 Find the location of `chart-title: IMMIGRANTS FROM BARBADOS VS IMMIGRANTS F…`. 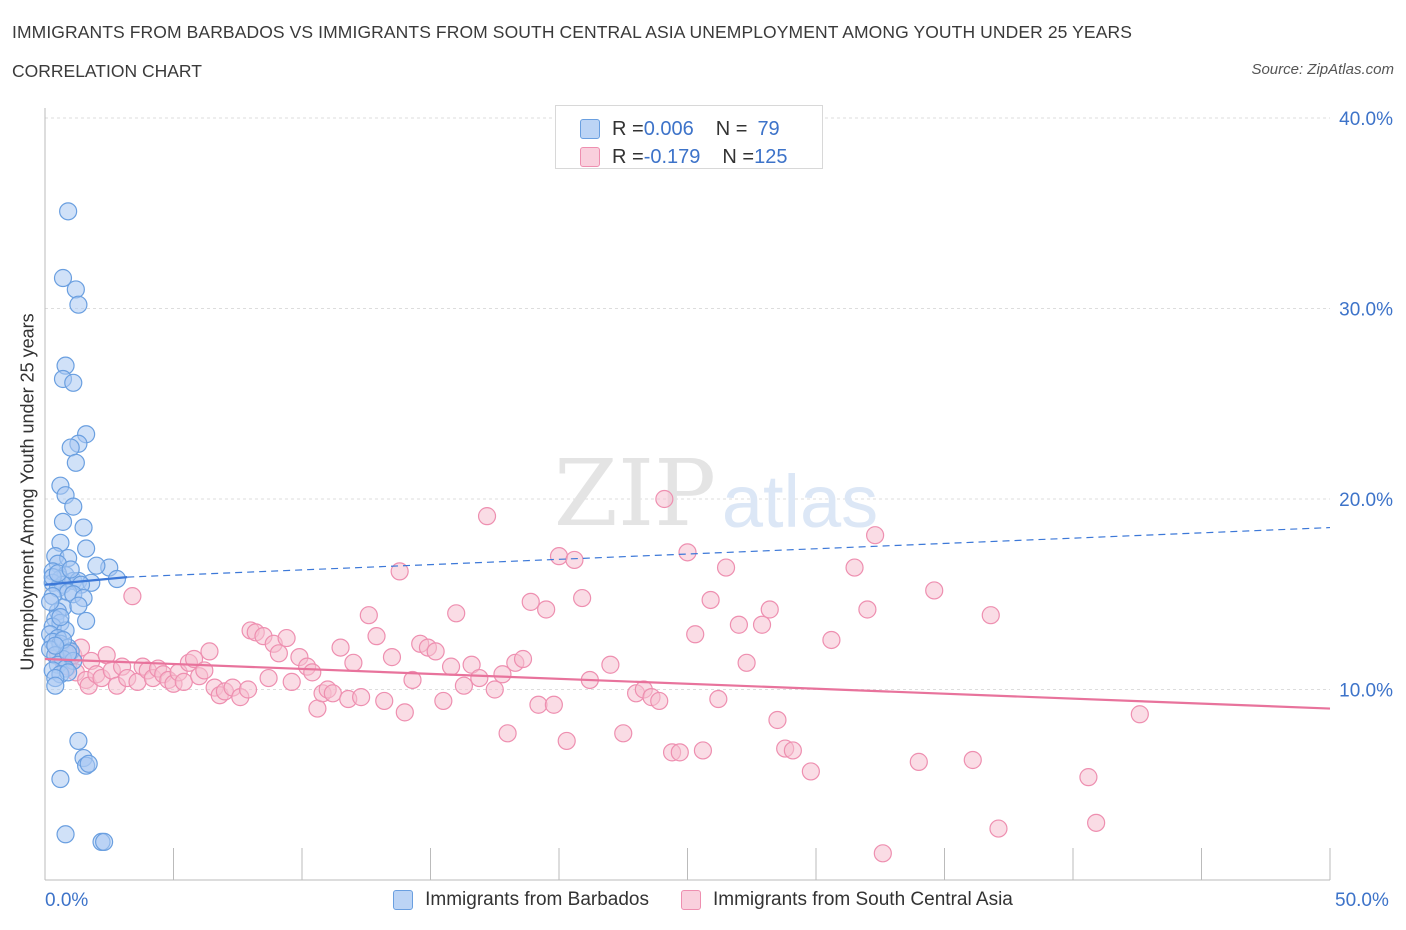

chart-title: IMMIGRANTS FROM BARBADOS VS IMMIGRANTS F… is located at coordinates (572, 32).